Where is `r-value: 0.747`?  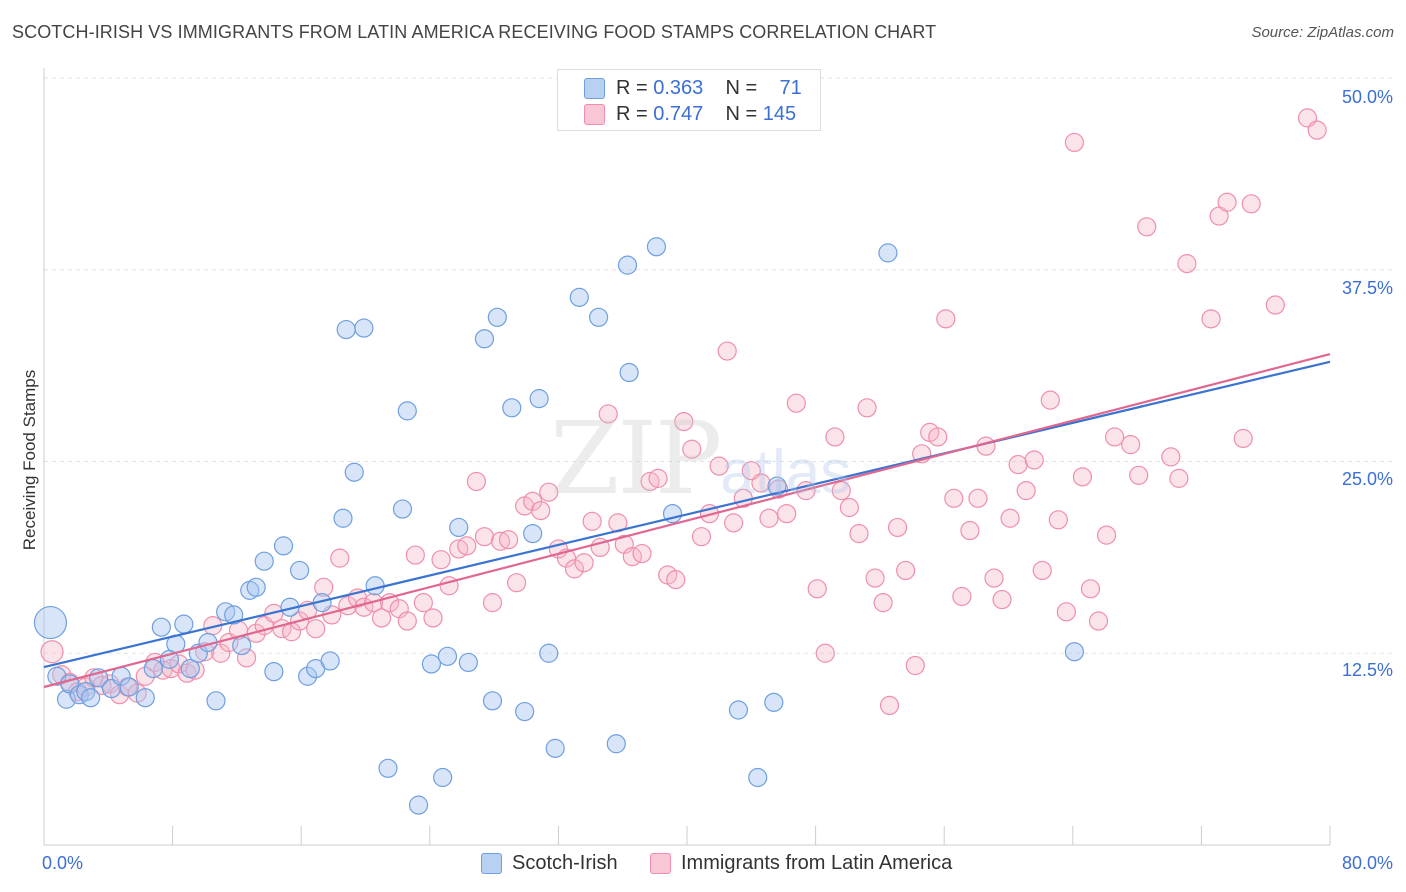
r-value: 0.747 is located at coordinates (678, 114).